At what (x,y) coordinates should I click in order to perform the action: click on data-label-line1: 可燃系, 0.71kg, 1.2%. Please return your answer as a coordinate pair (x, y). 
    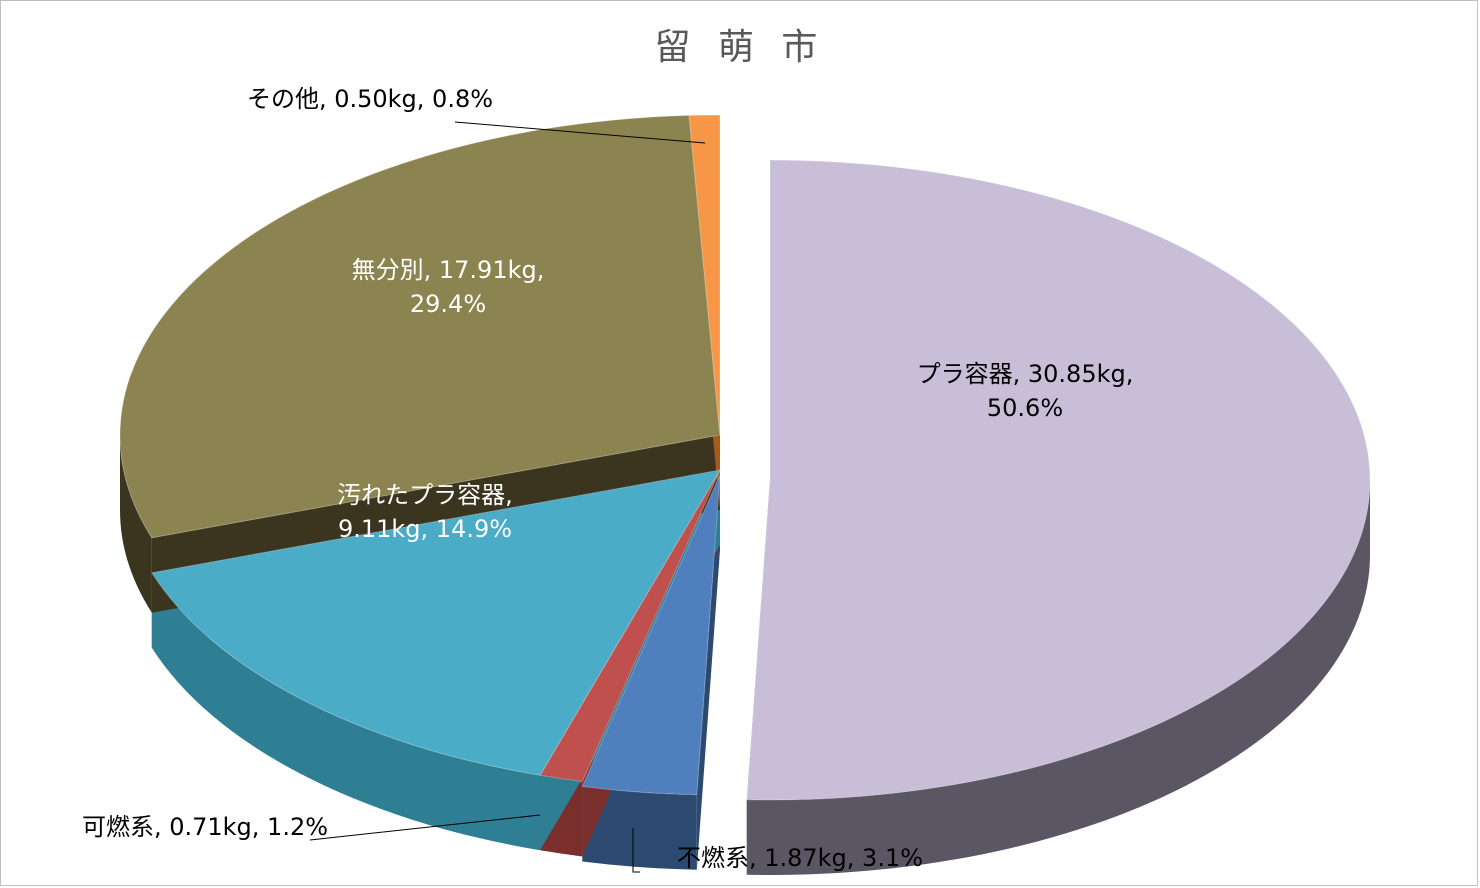
    Looking at the image, I should click on (205, 827).